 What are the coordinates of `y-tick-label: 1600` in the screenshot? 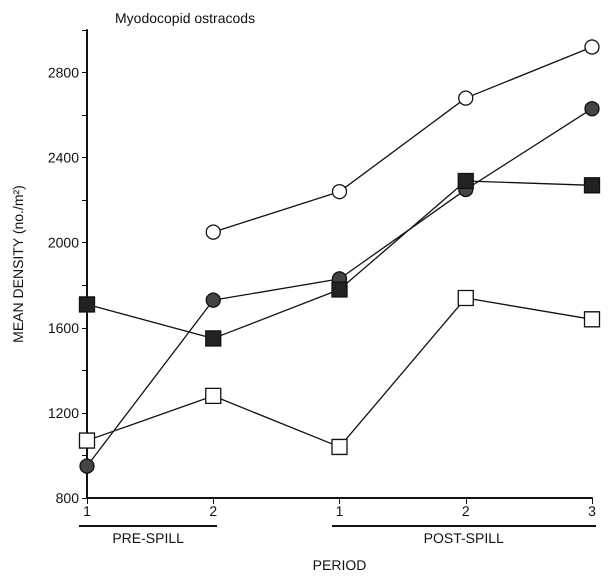 It's located at (64, 328).